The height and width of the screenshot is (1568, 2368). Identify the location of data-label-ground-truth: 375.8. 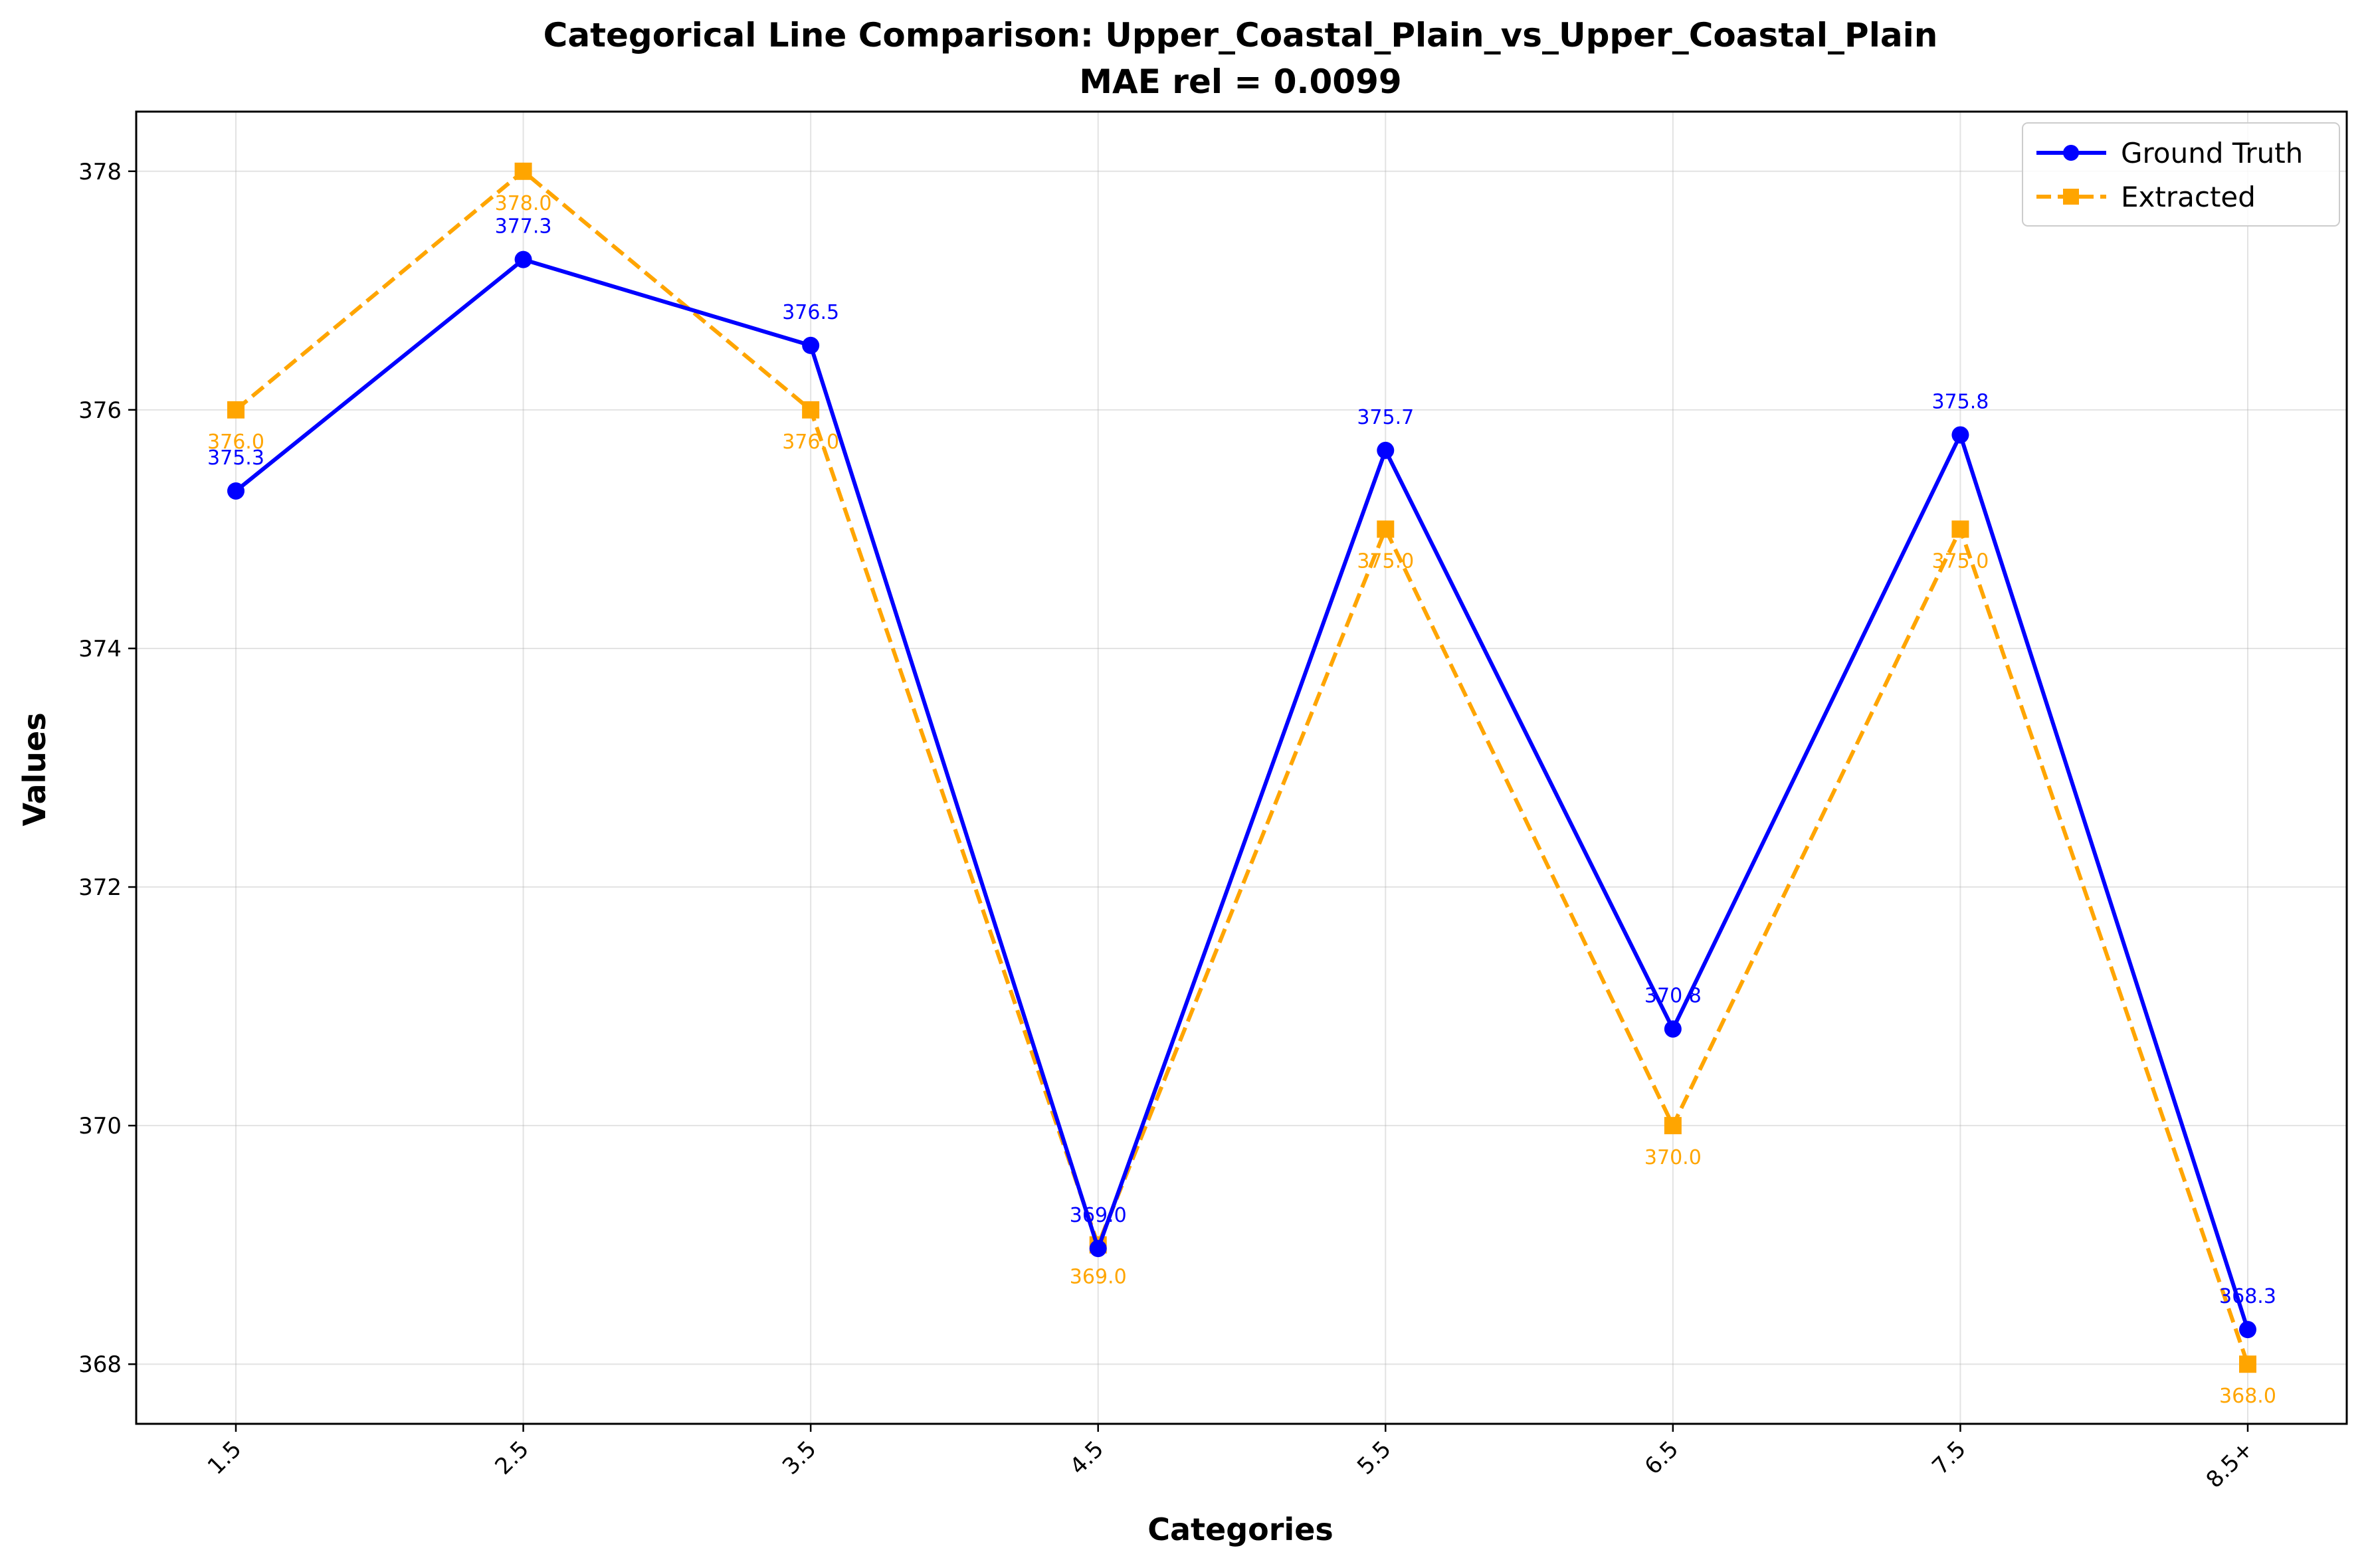
(1960, 402).